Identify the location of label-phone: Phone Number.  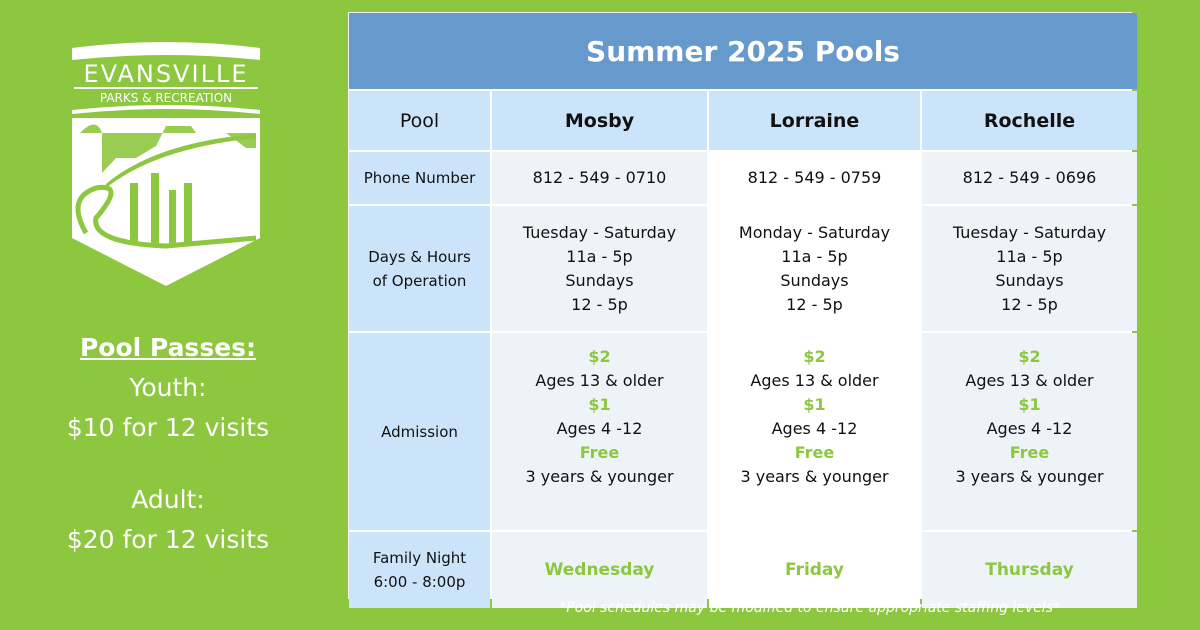
(419, 178).